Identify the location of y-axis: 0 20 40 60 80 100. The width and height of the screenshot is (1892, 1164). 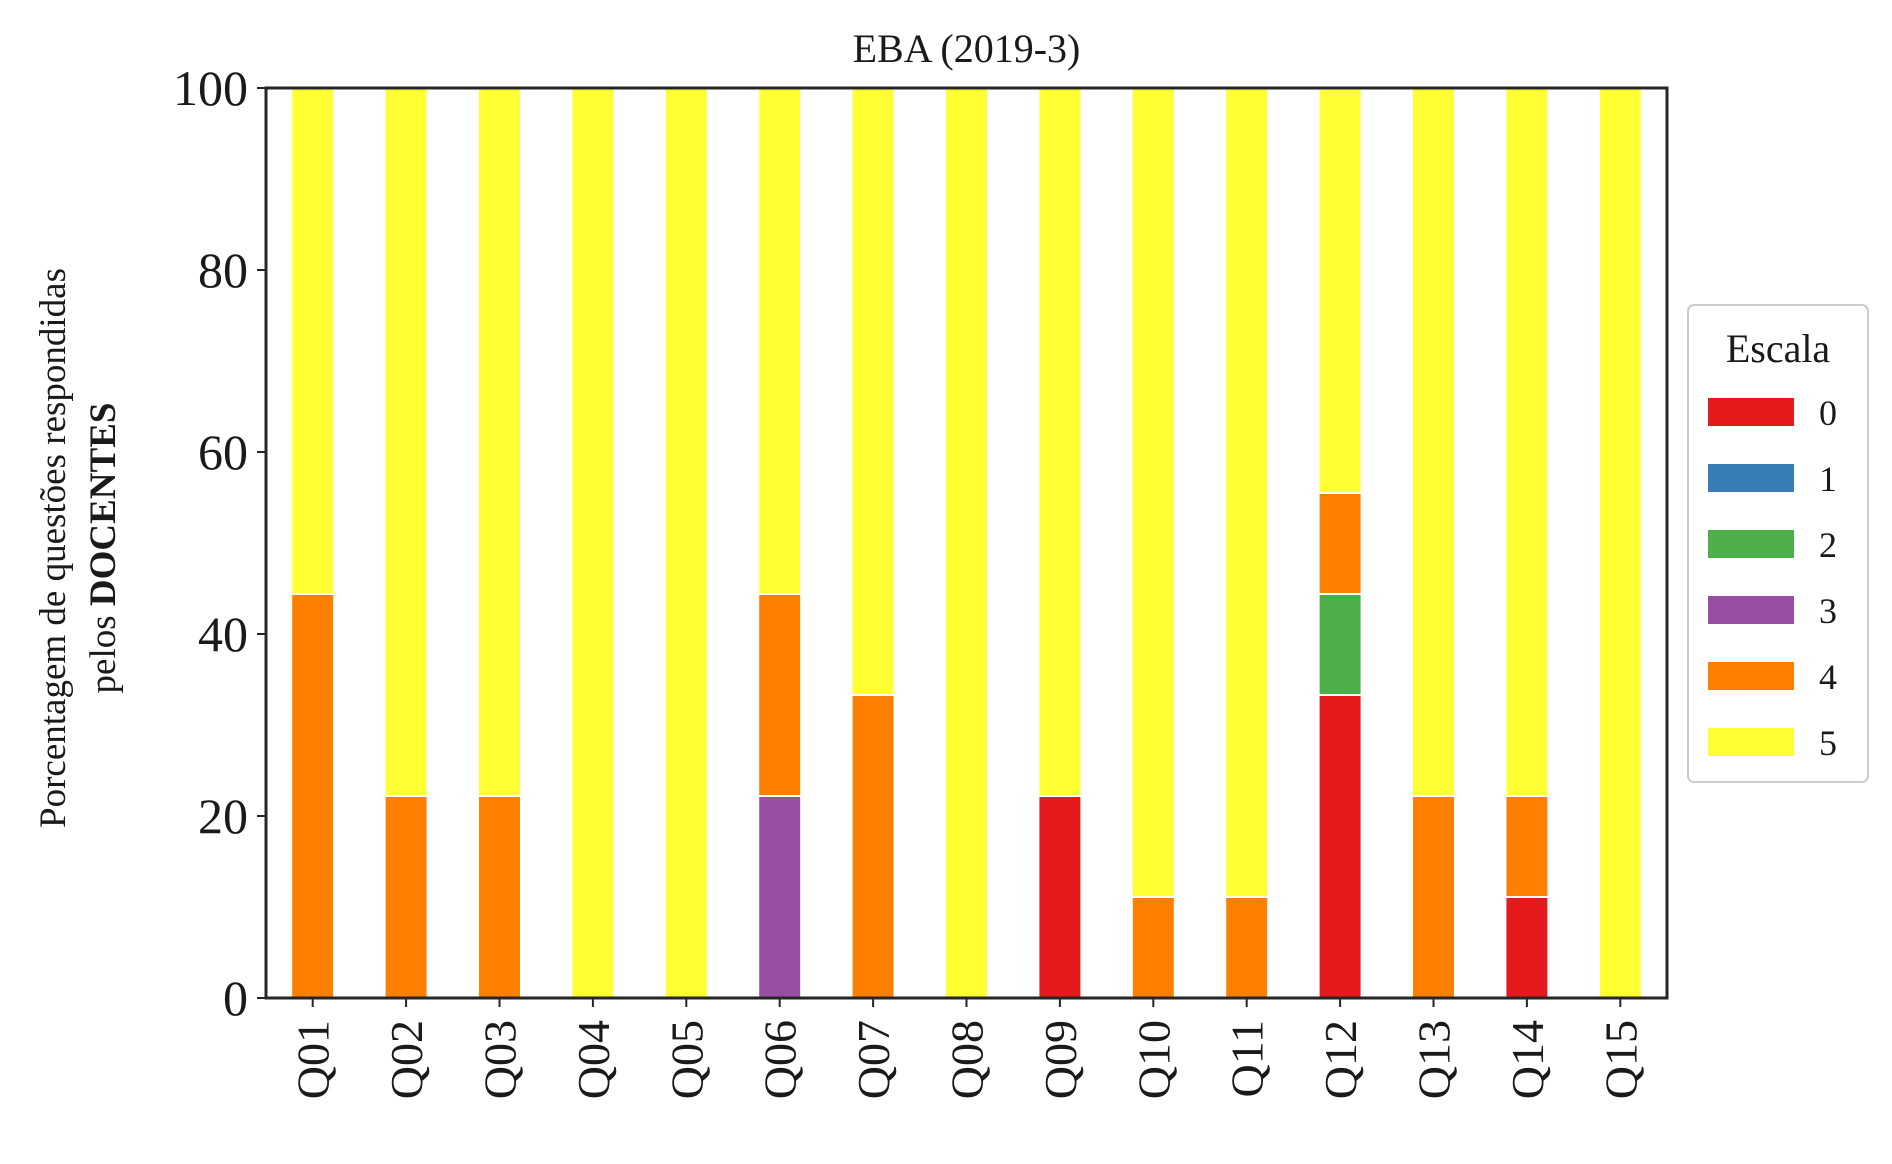
(219, 543).